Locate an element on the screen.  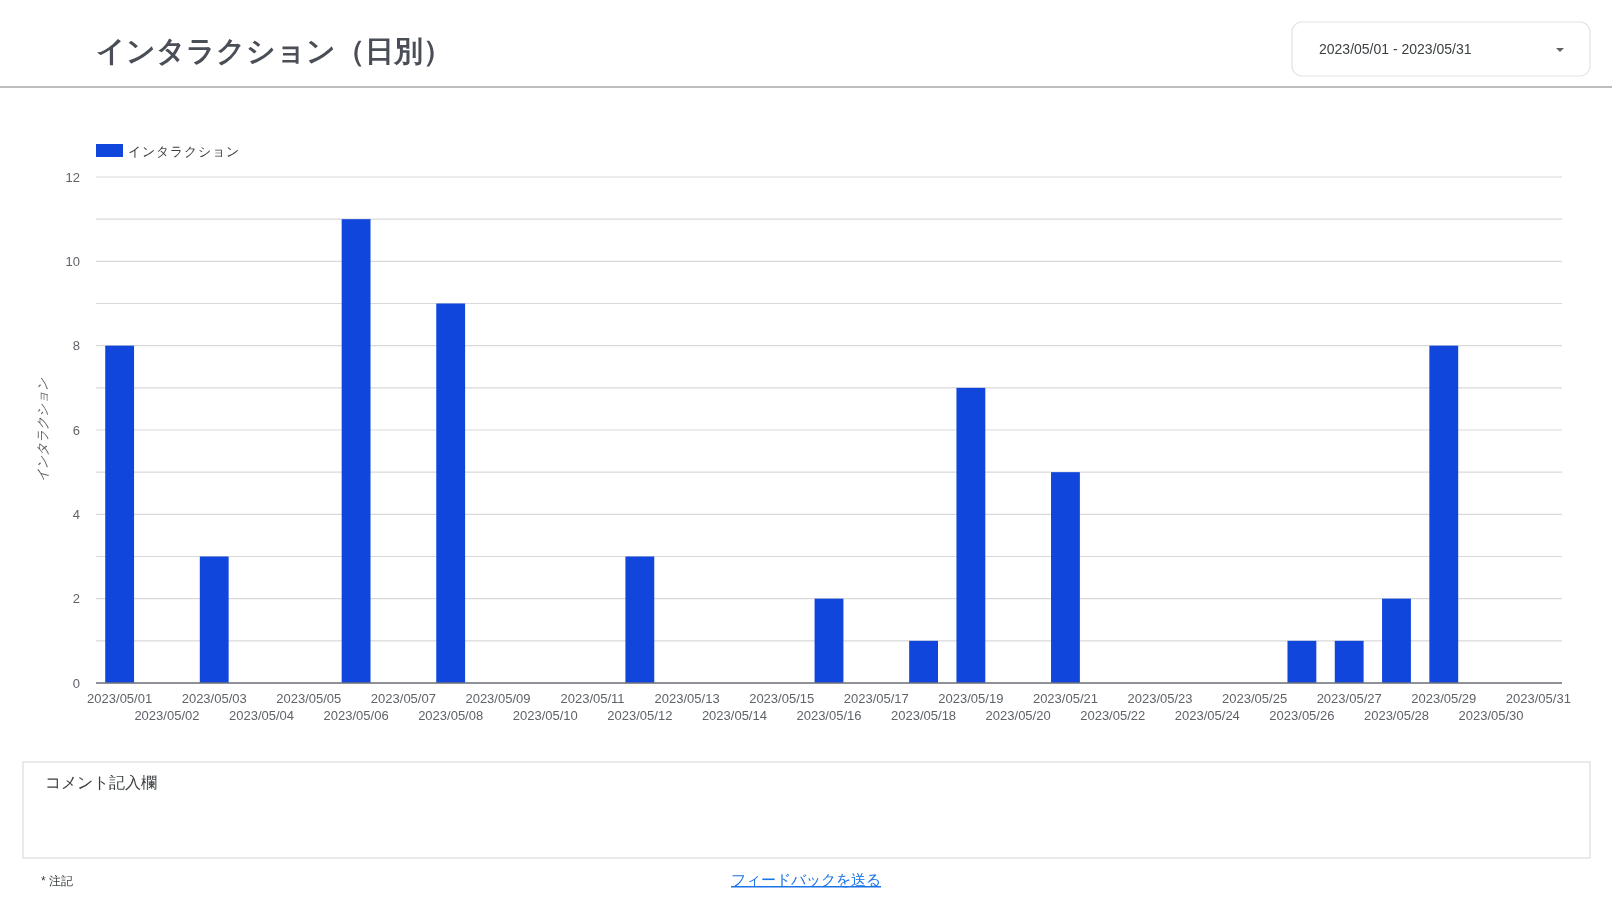
date-range: 2023/05/01 - 2023/05/31 is located at coordinates (1395, 49).